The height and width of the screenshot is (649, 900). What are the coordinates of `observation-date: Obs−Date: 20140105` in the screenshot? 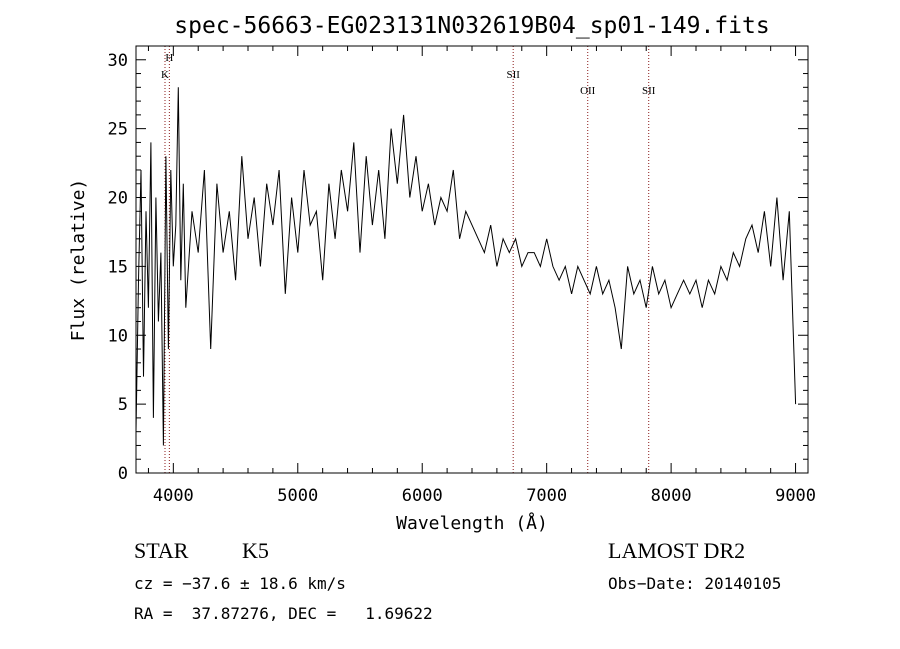 It's located at (695, 583).